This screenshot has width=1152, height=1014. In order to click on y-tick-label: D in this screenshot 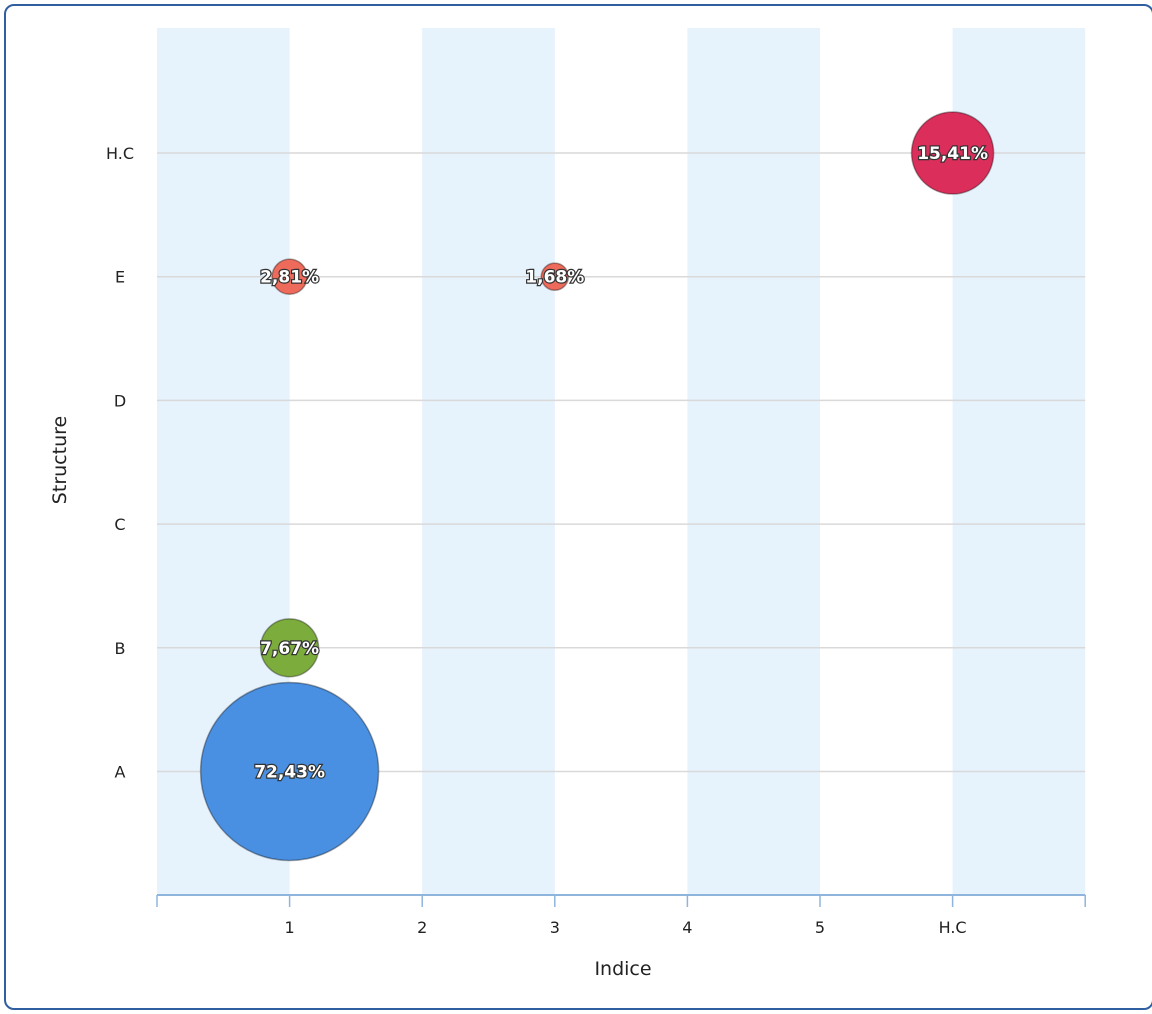, I will do `click(120, 400)`.